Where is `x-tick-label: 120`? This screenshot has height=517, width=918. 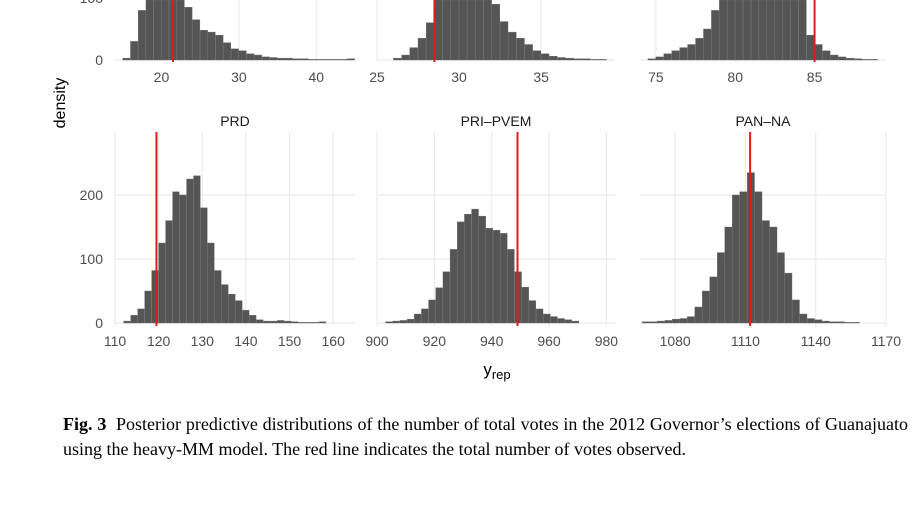 x-tick-label: 120 is located at coordinates (159, 341).